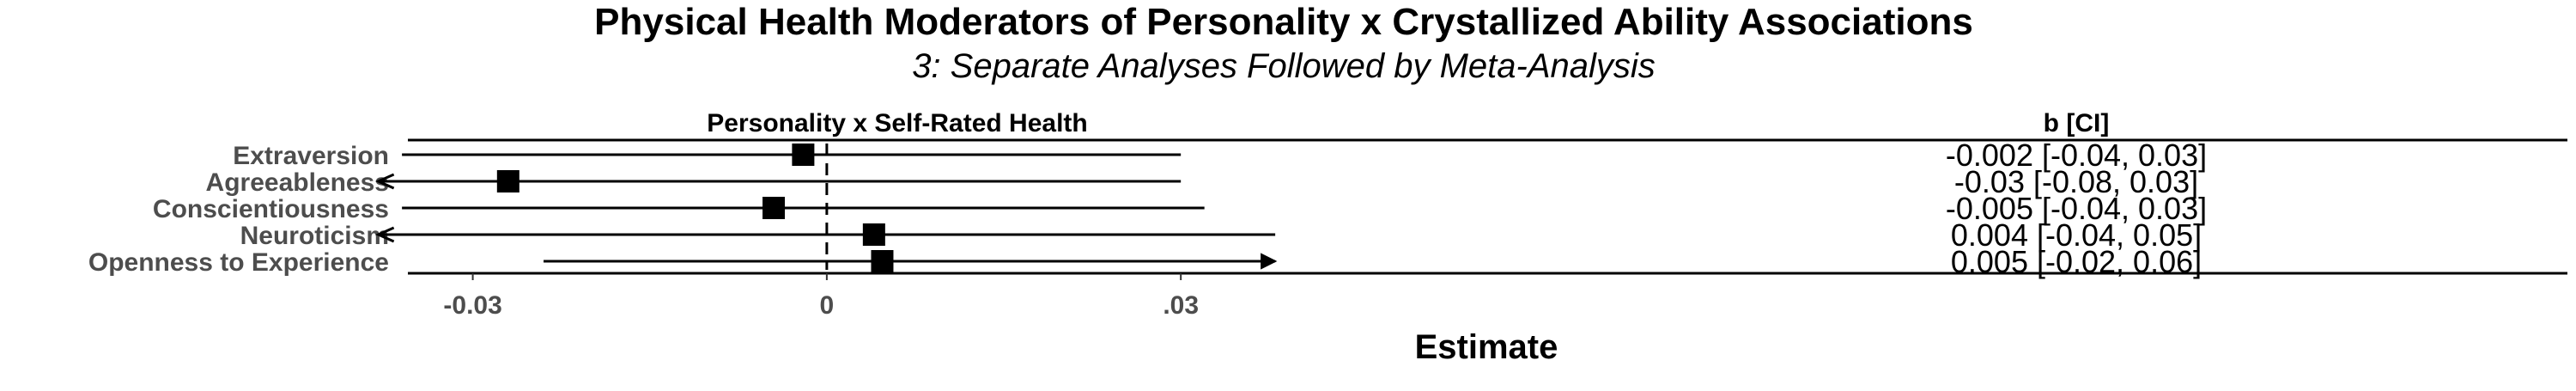  Describe the element at coordinates (2076, 235) in the screenshot. I see `ci-text: 0.004 [-0.04, 0.05]` at that location.